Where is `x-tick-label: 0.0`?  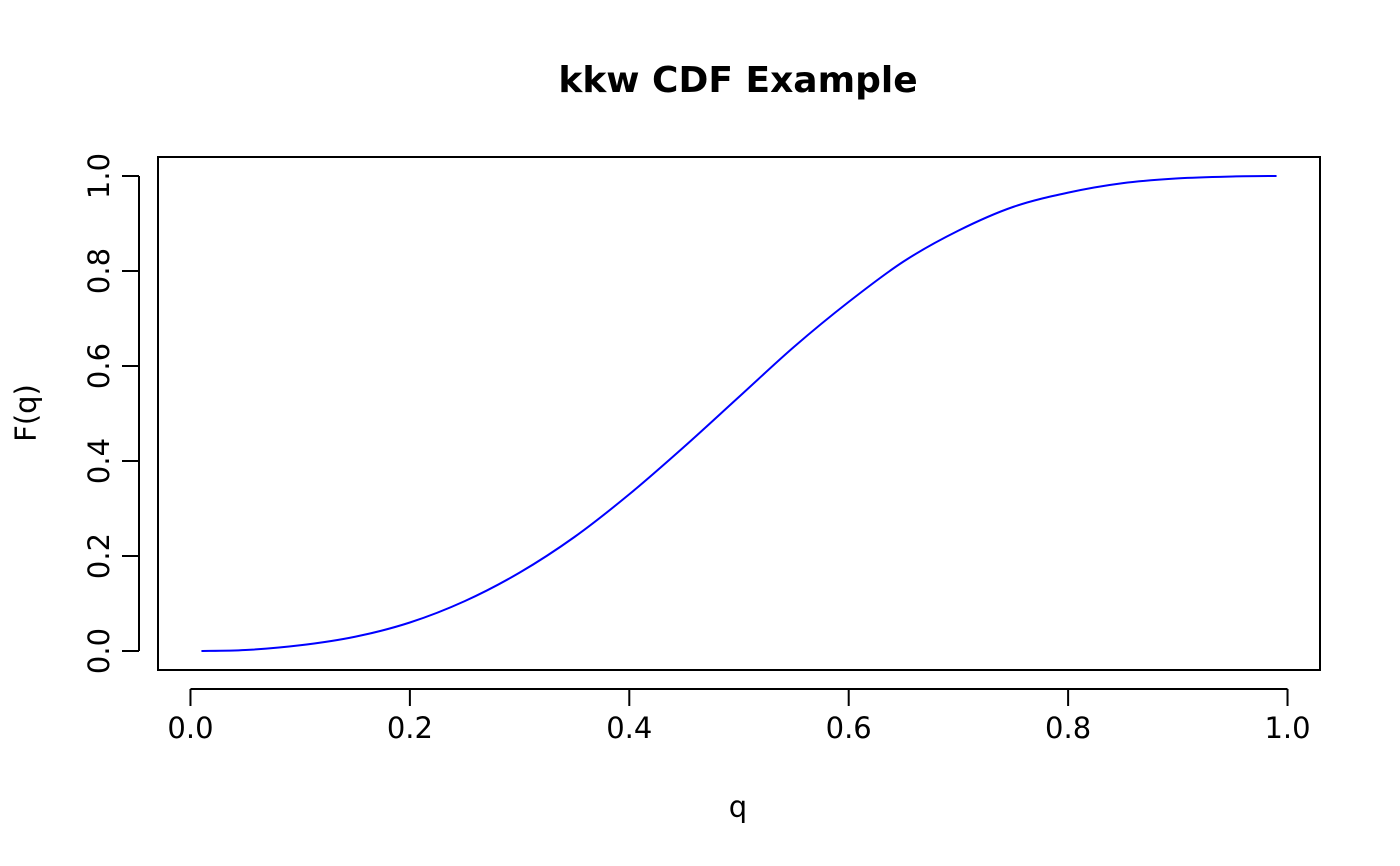
x-tick-label: 0.0 is located at coordinates (190, 728).